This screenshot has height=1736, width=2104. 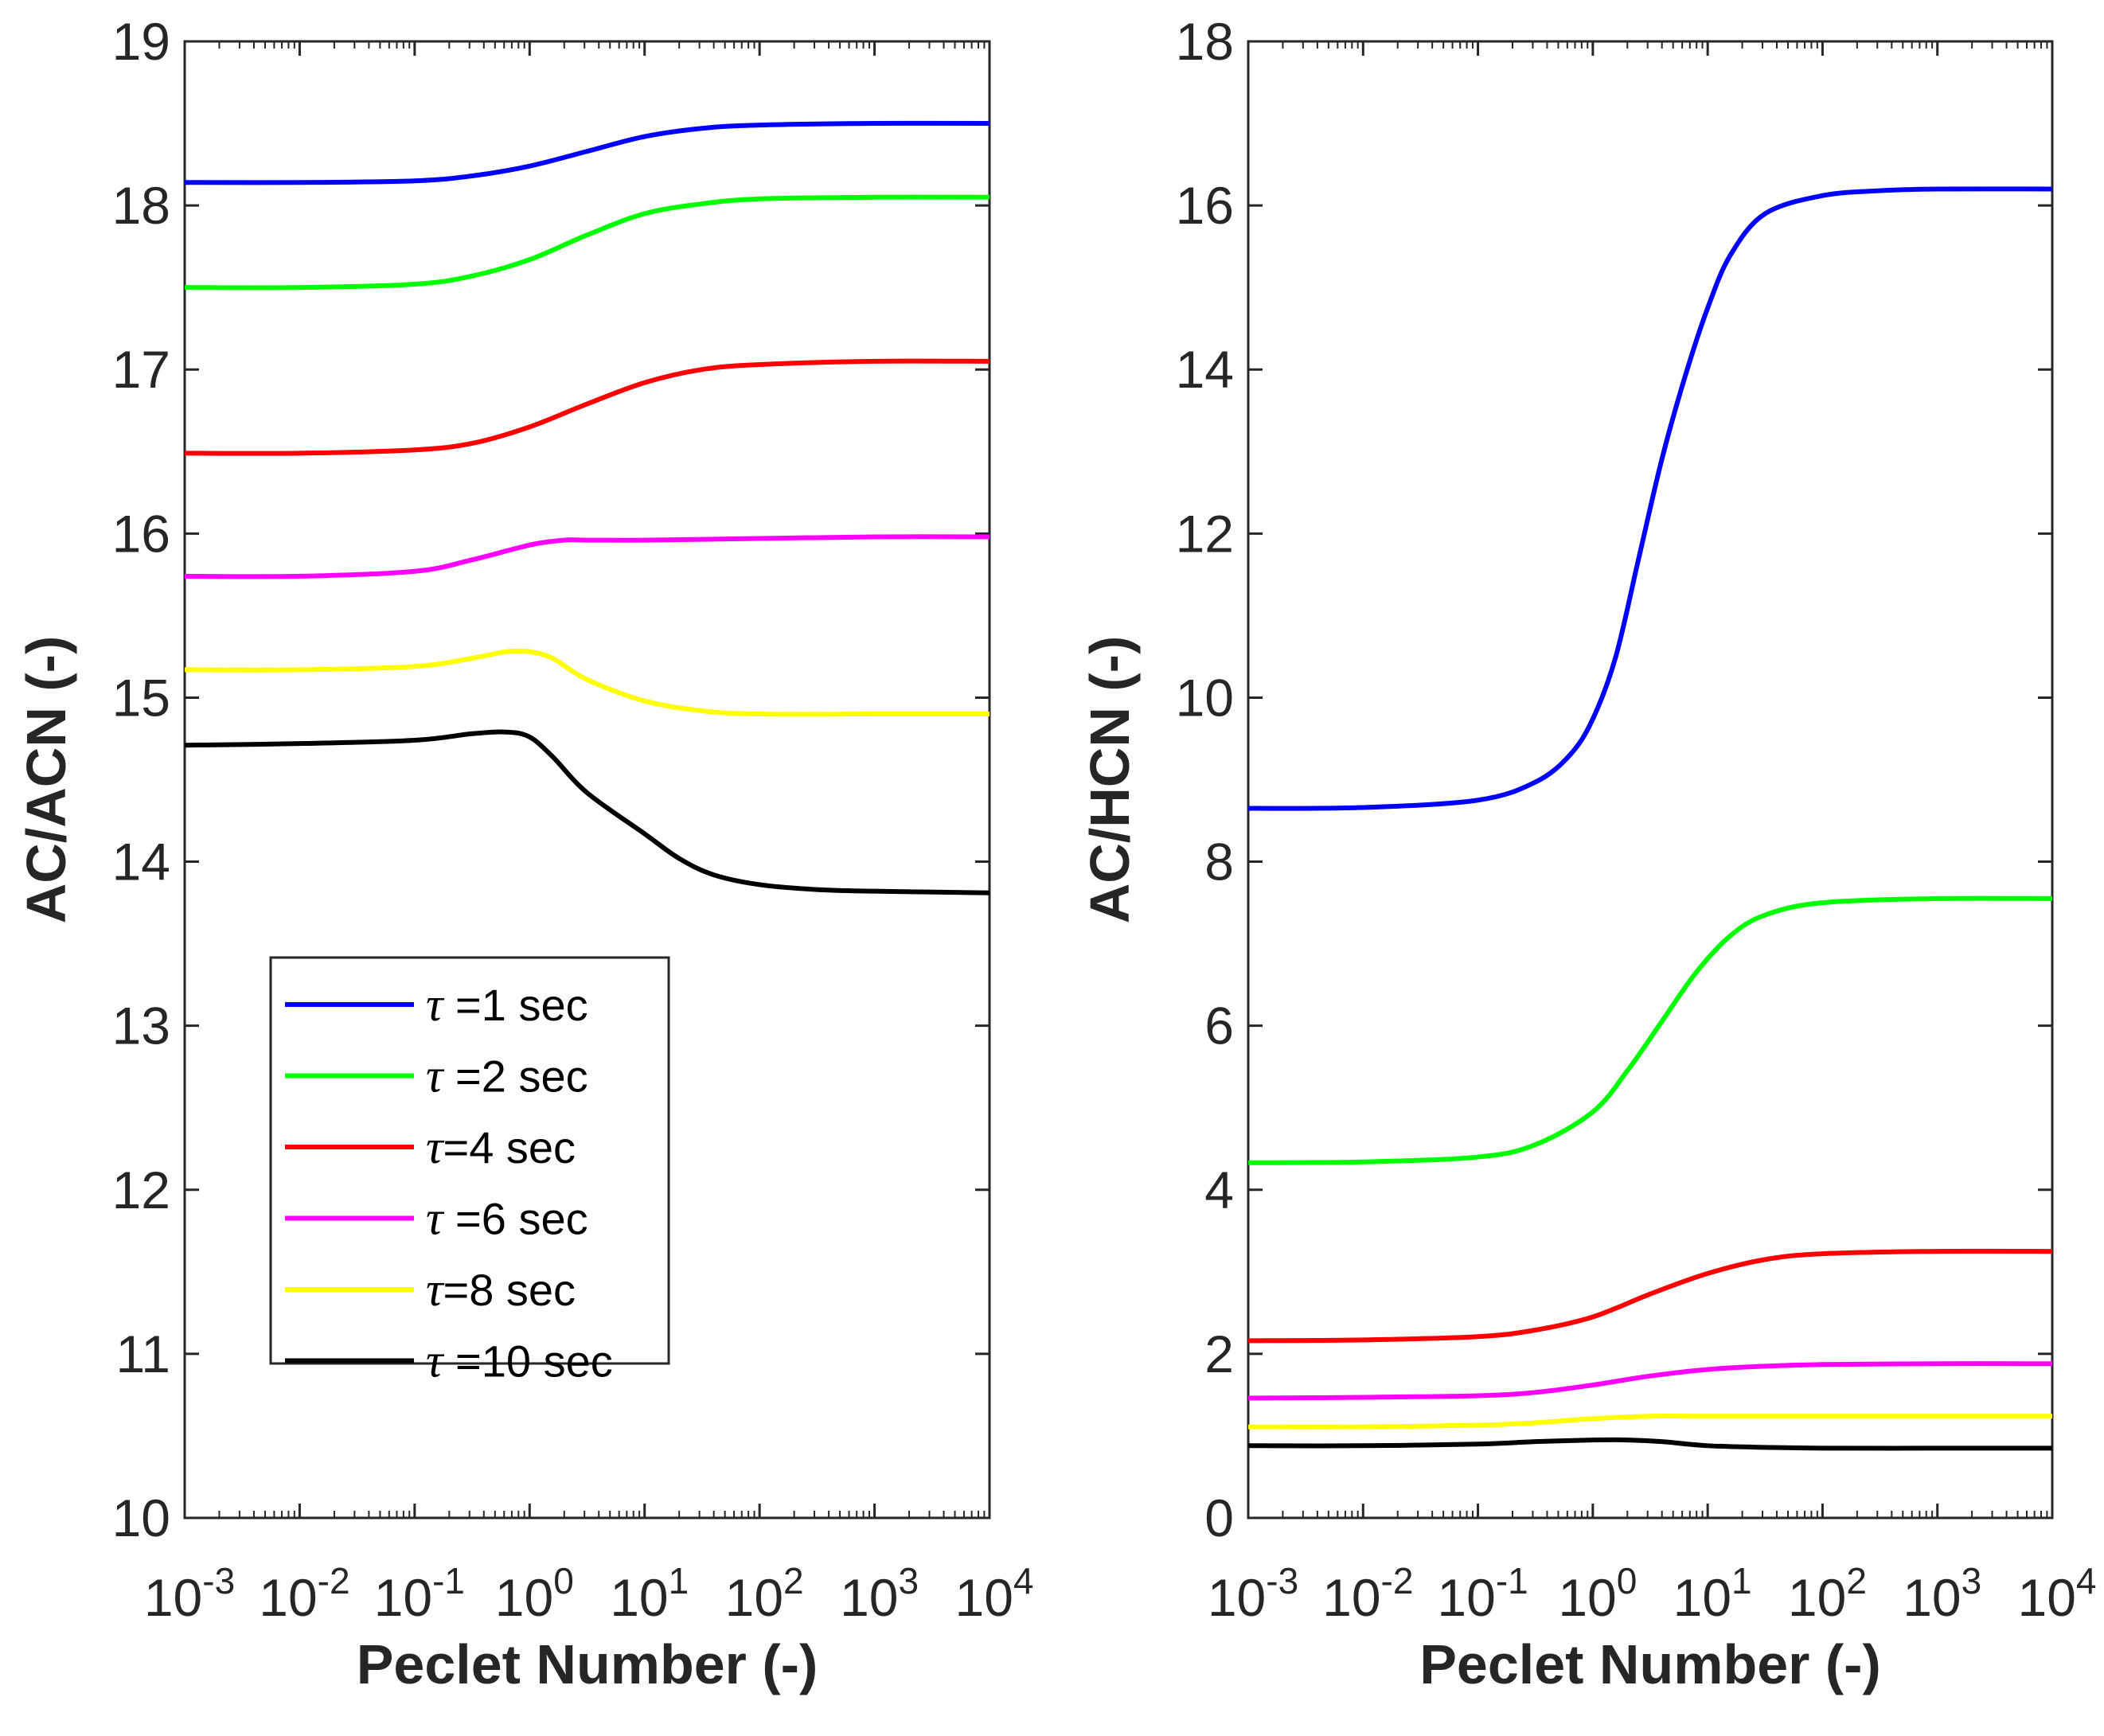 What do you see at coordinates (1110, 780) in the screenshot?
I see `y-axis-title: AC/HCN (-)` at bounding box center [1110, 780].